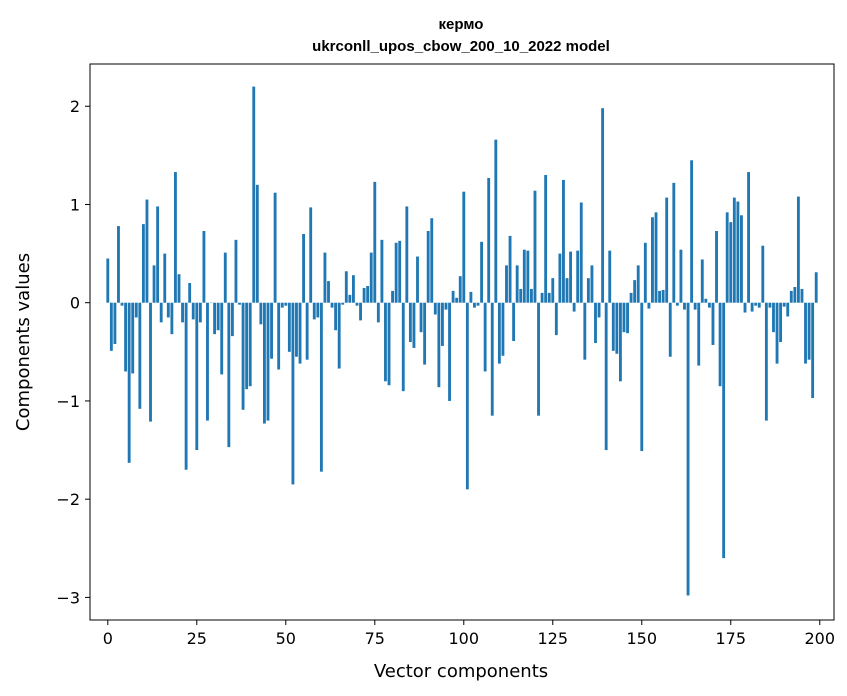  Describe the element at coordinates (68, 597) in the screenshot. I see `y-tick-label: −3` at that location.